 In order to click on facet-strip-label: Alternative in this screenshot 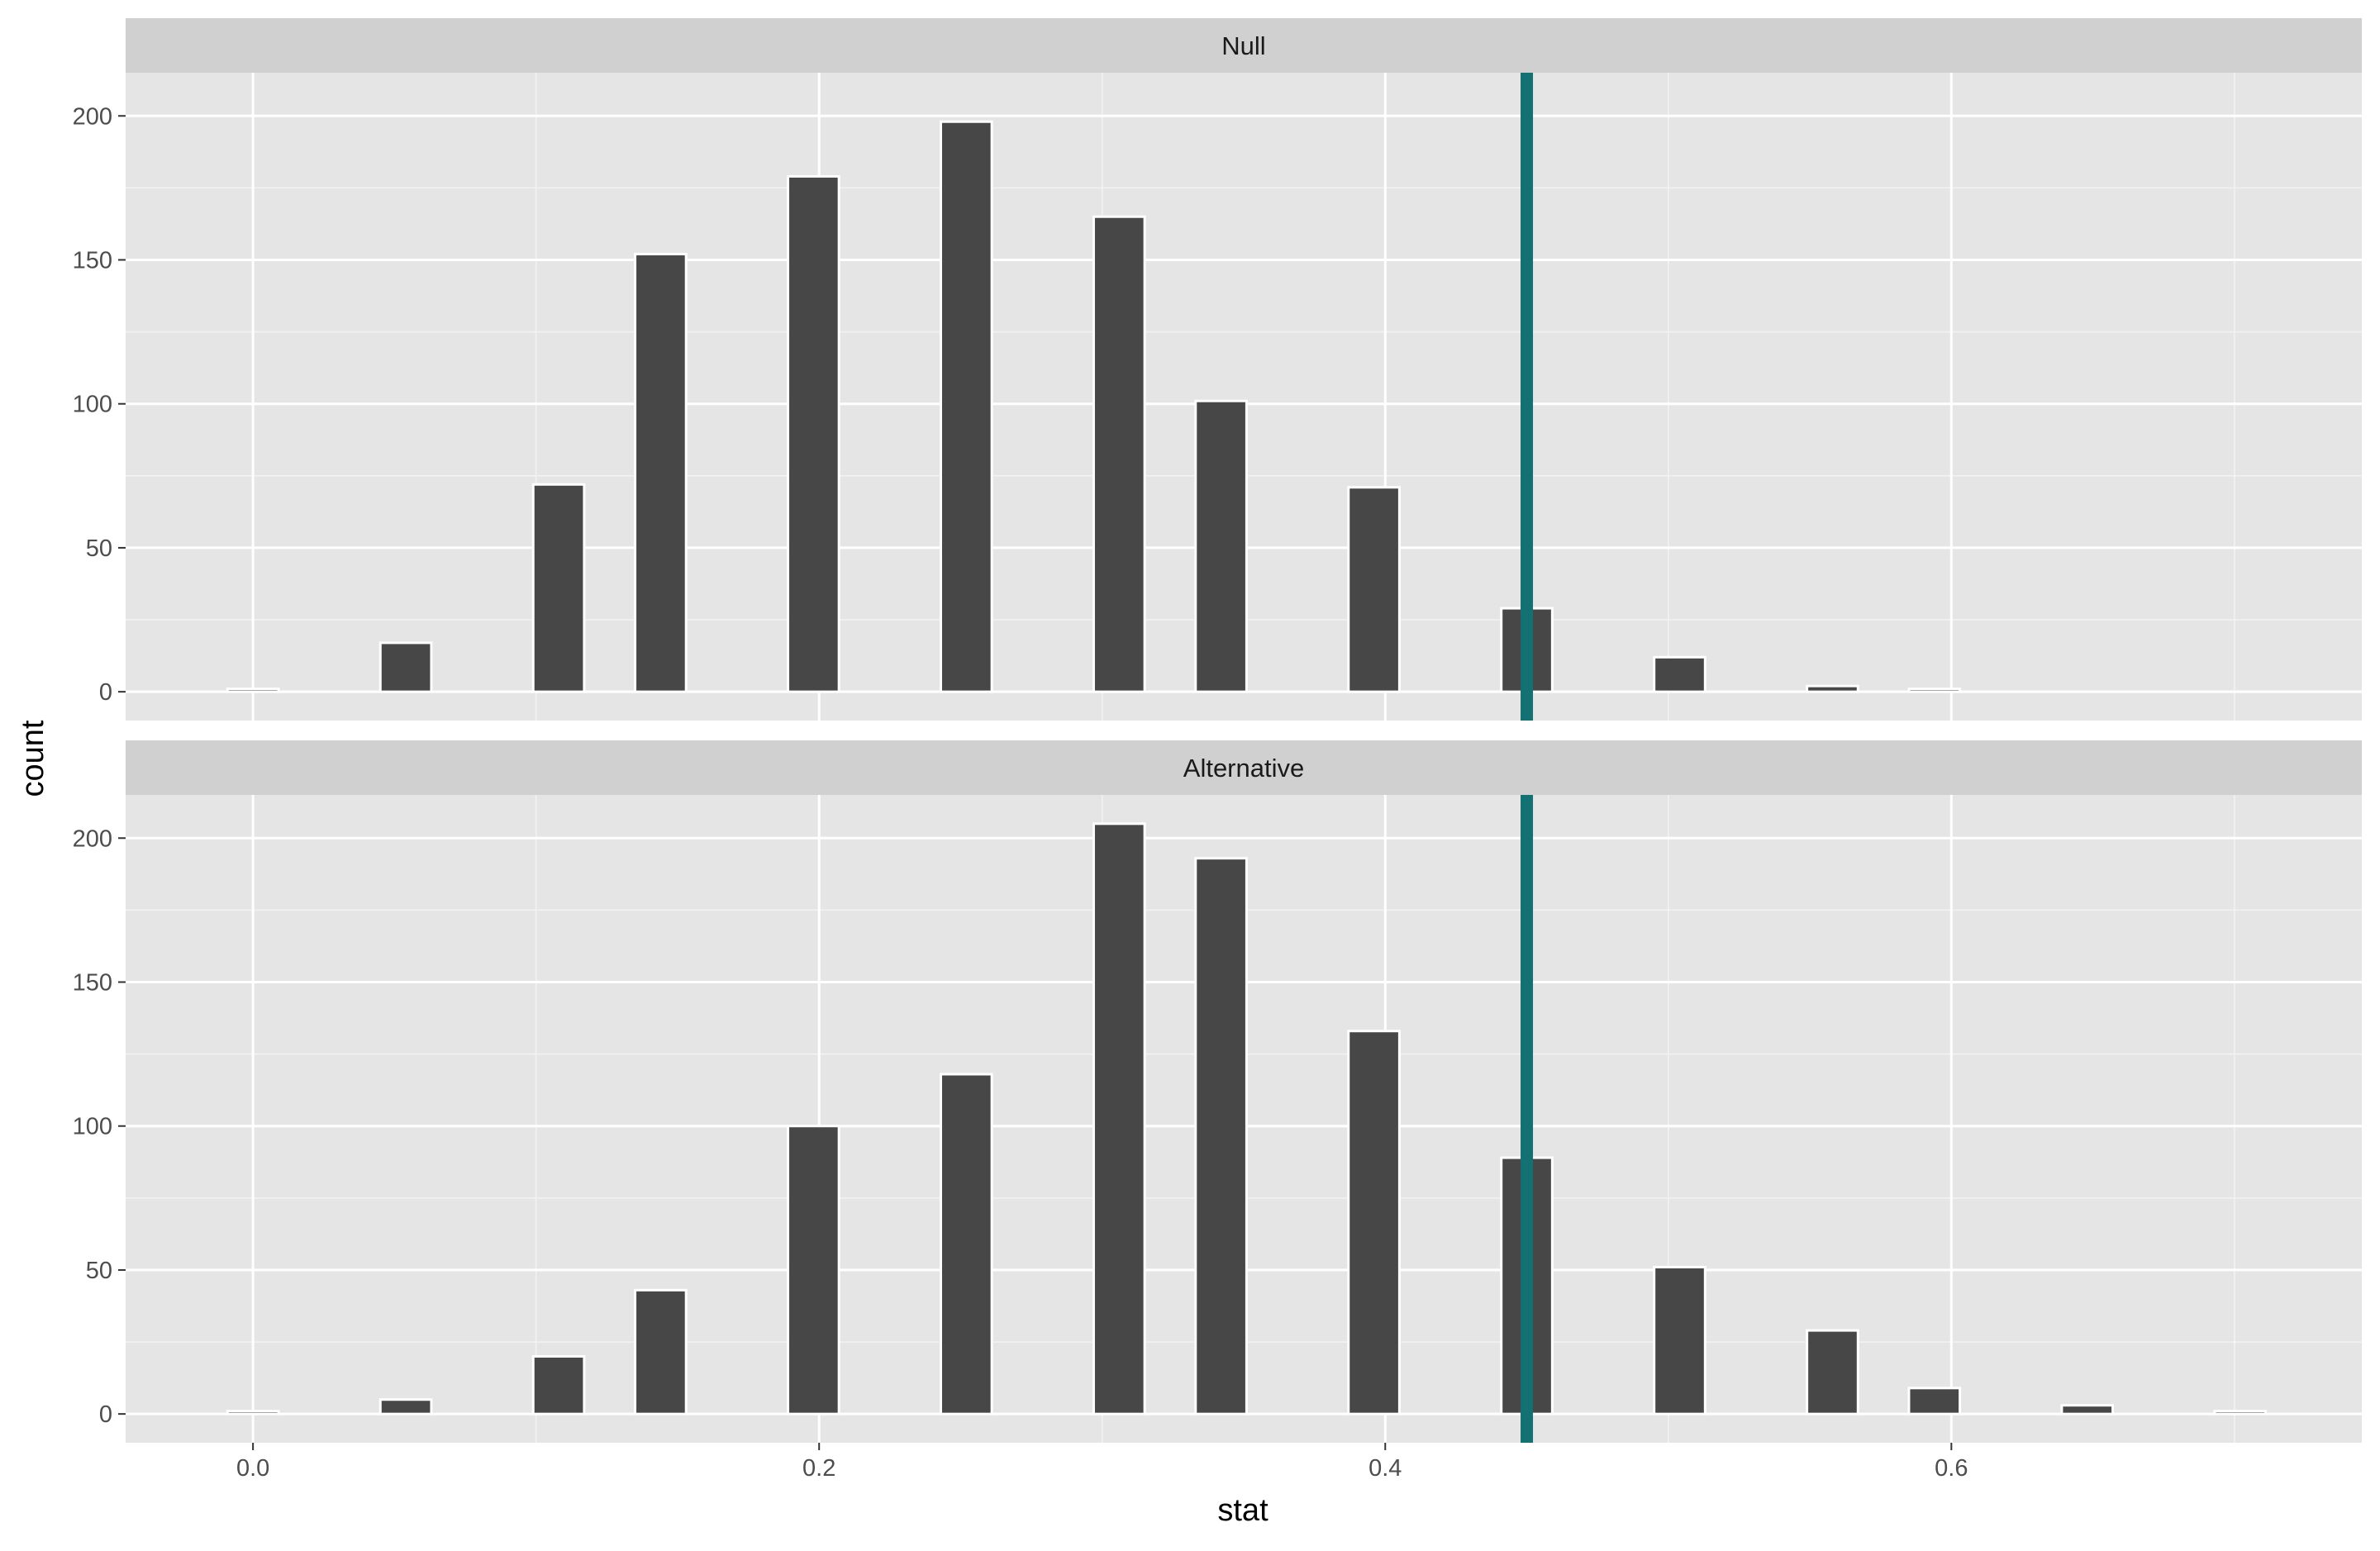, I will do `click(1243, 769)`.